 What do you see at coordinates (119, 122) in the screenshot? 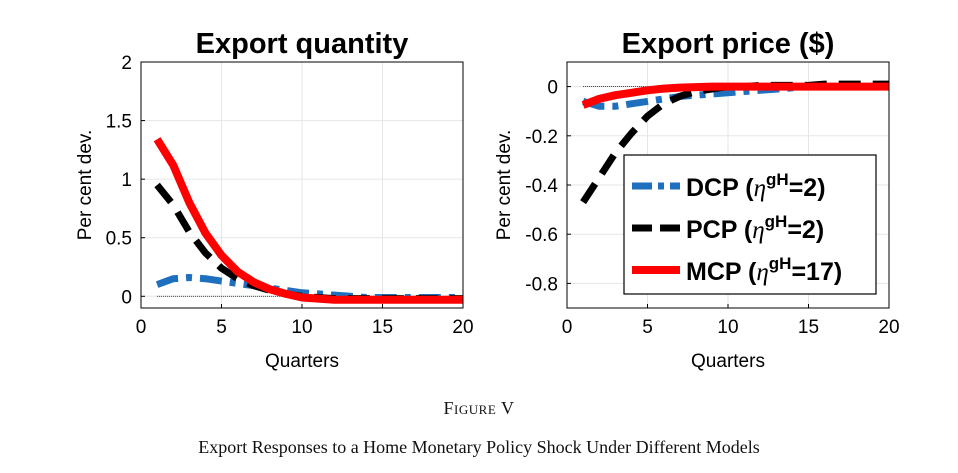
I see `y-tick-label: 1.5` at bounding box center [119, 122].